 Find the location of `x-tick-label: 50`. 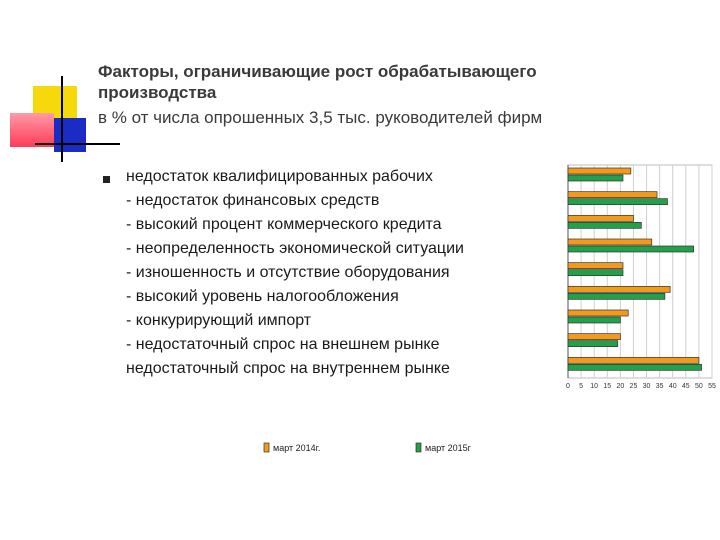

x-tick-label: 50 is located at coordinates (699, 386).